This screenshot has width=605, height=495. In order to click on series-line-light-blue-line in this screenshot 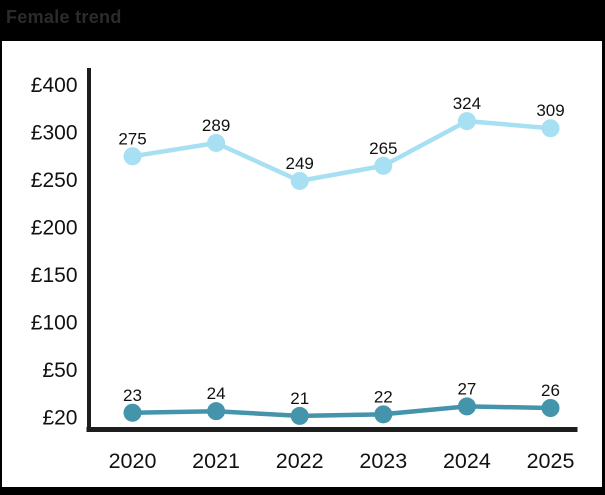, I will do `click(341, 151)`.